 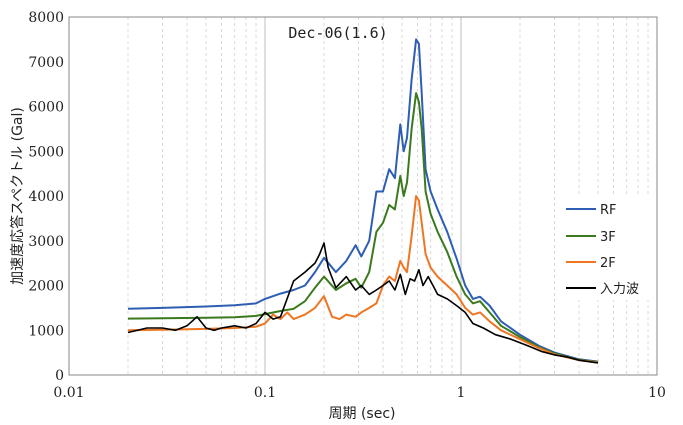 What do you see at coordinates (68, 393) in the screenshot?
I see `x-tick-label: 0.01` at bounding box center [68, 393].